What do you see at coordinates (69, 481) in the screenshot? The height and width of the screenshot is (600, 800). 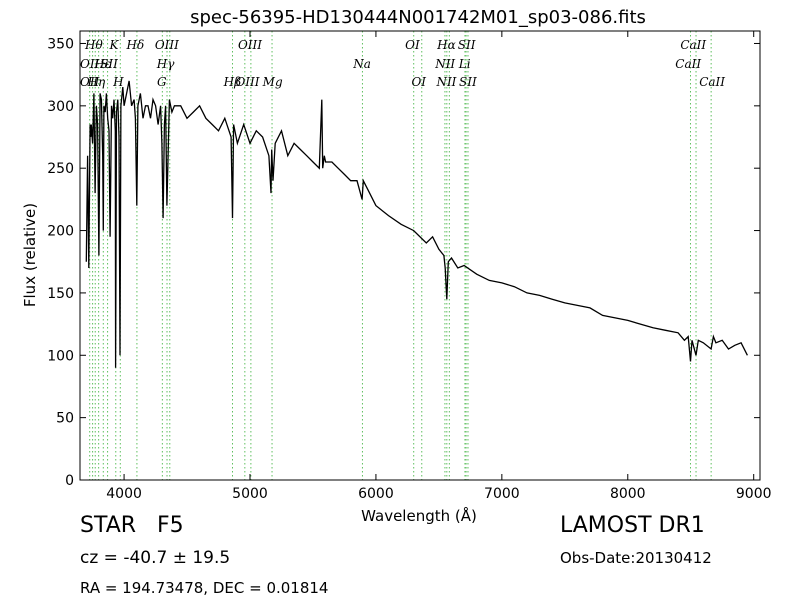 I see `y-tick-label-0: 0` at bounding box center [69, 481].